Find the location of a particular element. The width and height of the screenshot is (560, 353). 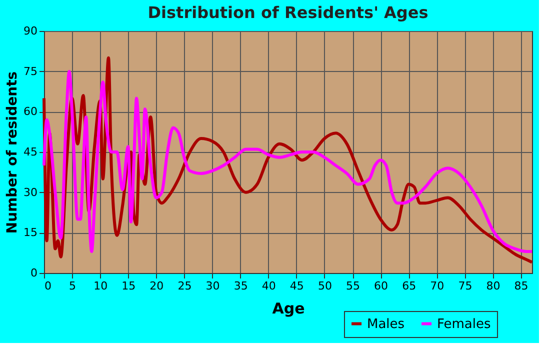

x-tick-label: 75 is located at coordinates (465, 286).